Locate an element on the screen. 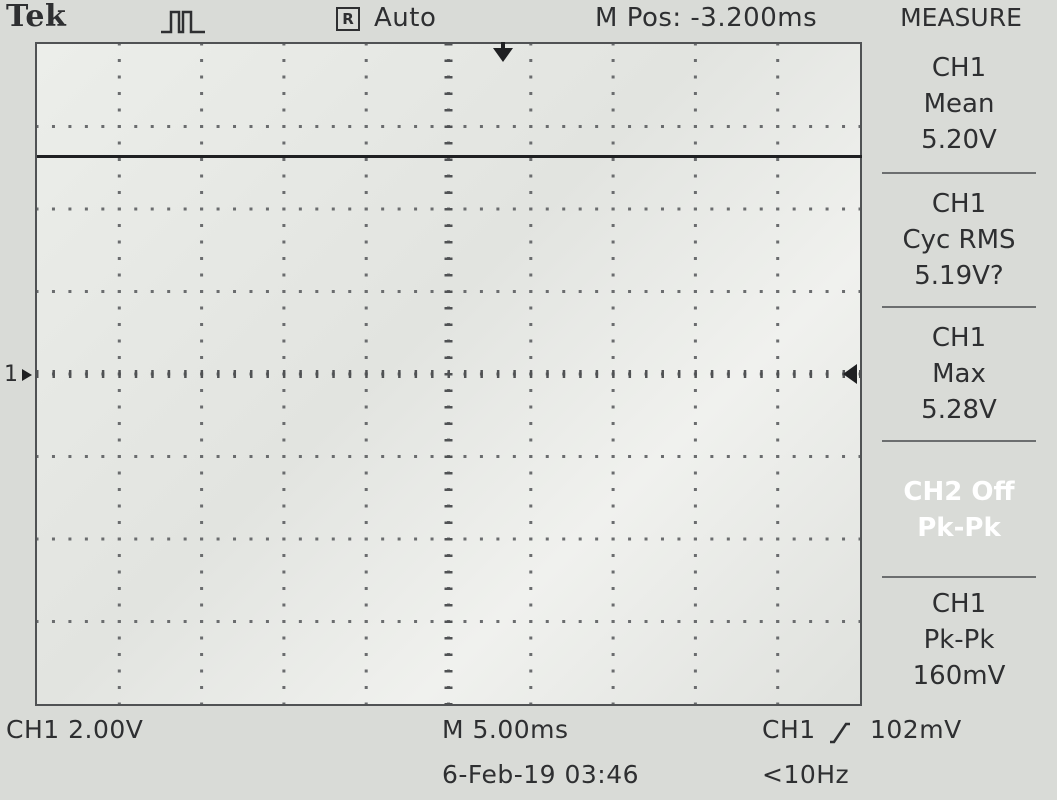 This screenshot has height=800, width=1057. measure-box-mean: CH1 Mean 5.20V is located at coordinates (959, 102).